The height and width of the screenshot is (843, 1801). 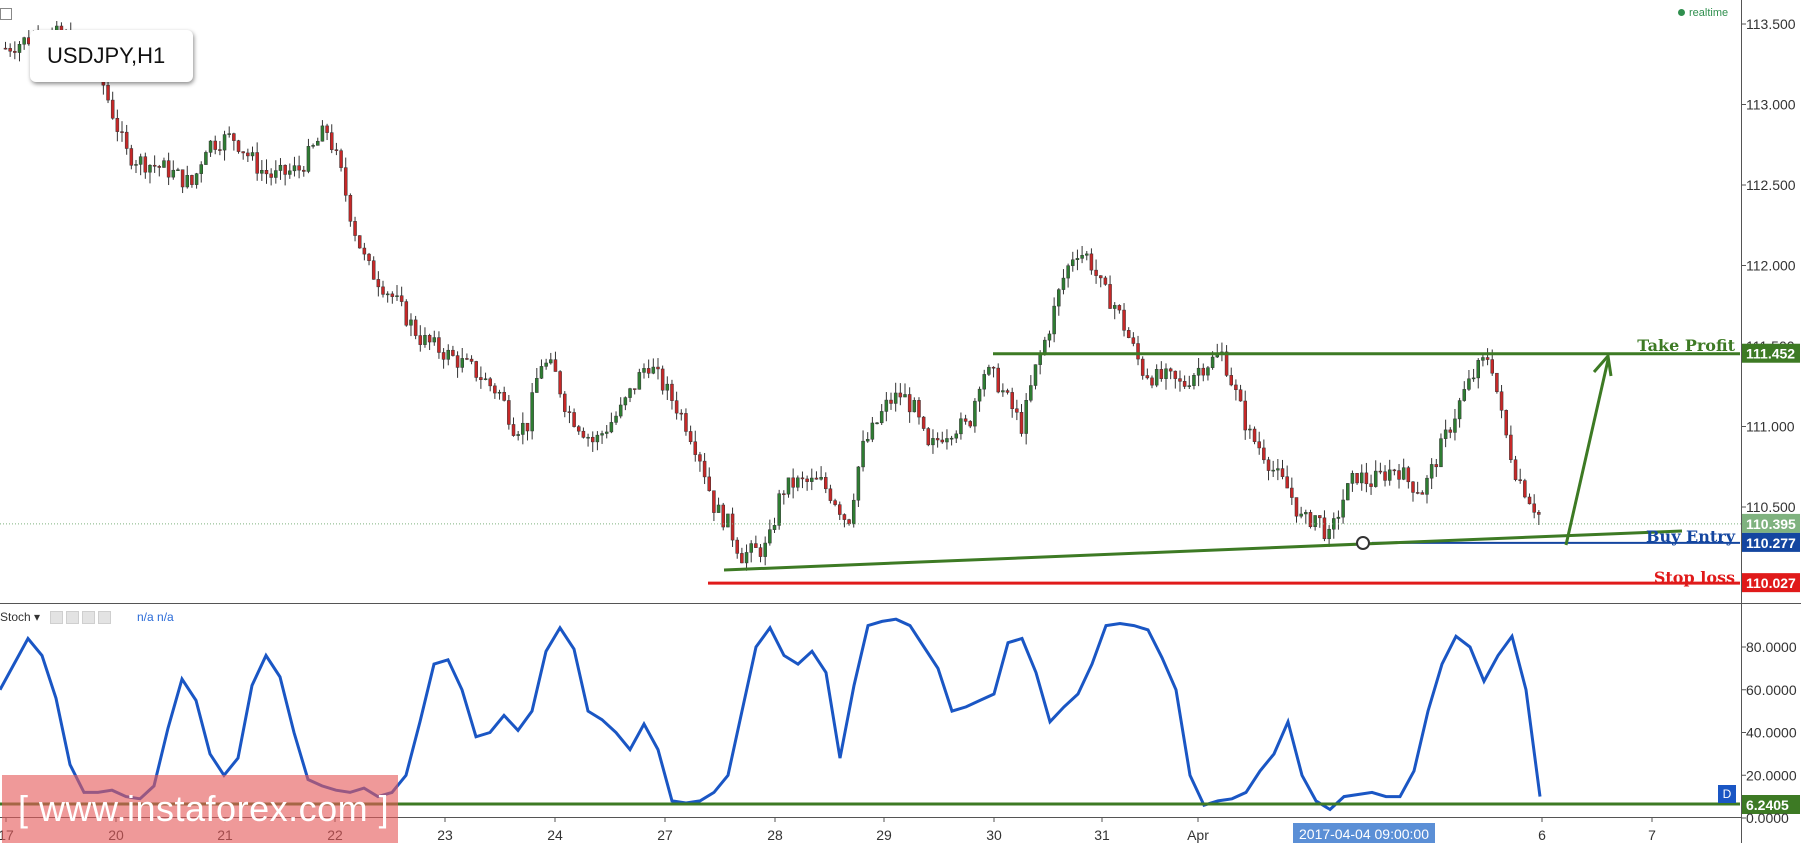 I want to click on price-tag-label: 110.277, so click(x=1771, y=543).